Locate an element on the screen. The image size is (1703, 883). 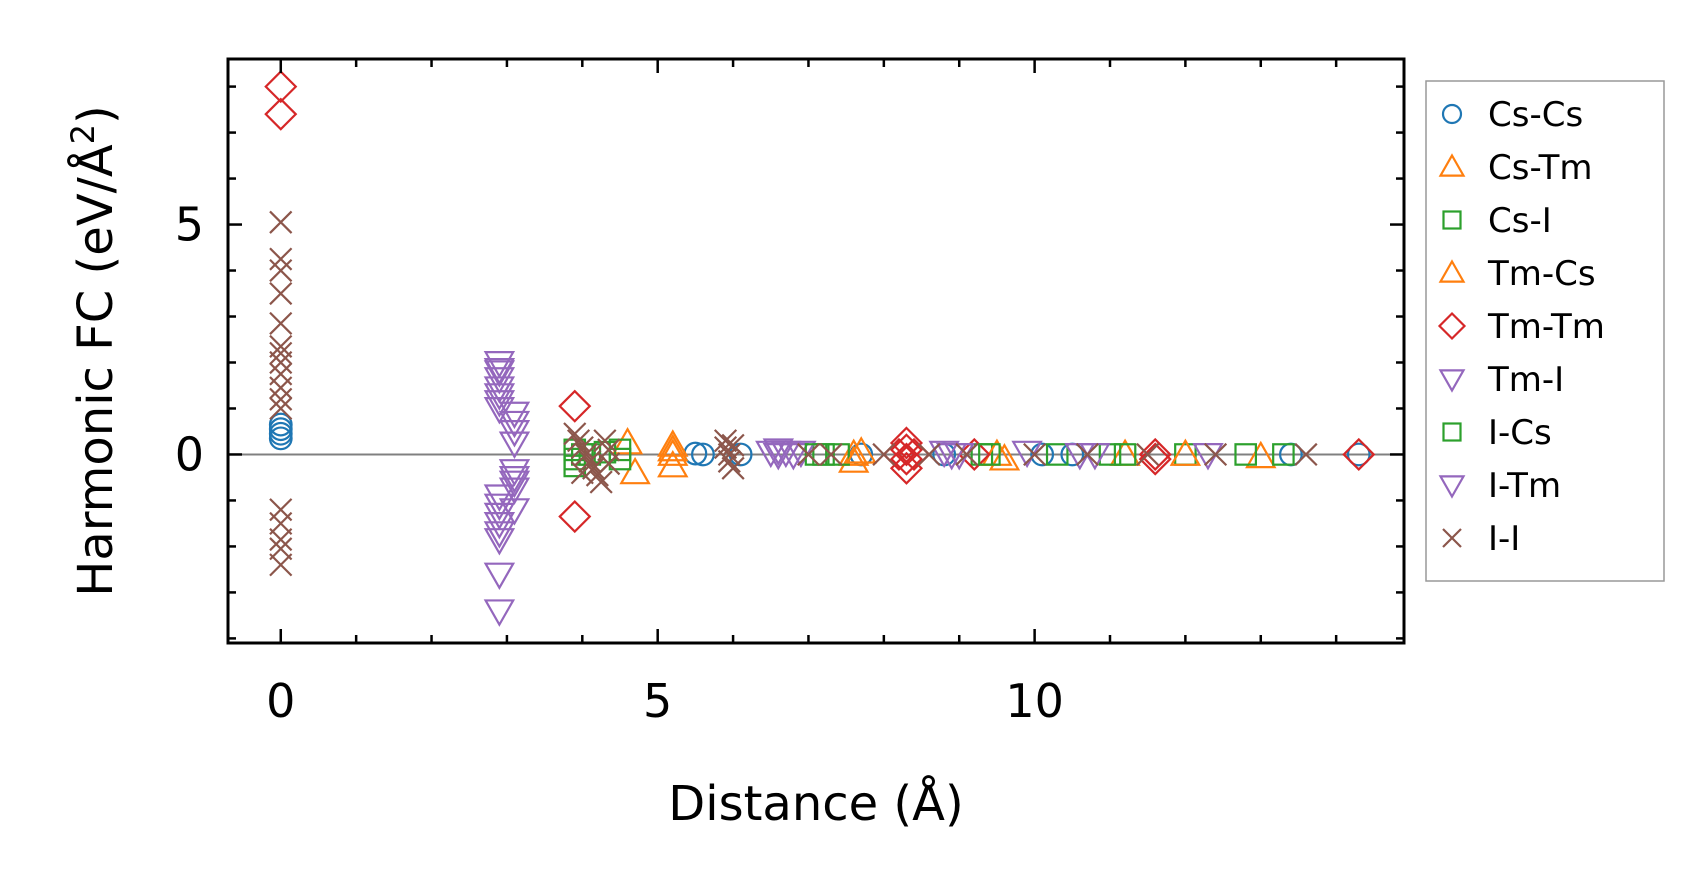
legend-label: Tm-I is located at coordinates (1525, 380).